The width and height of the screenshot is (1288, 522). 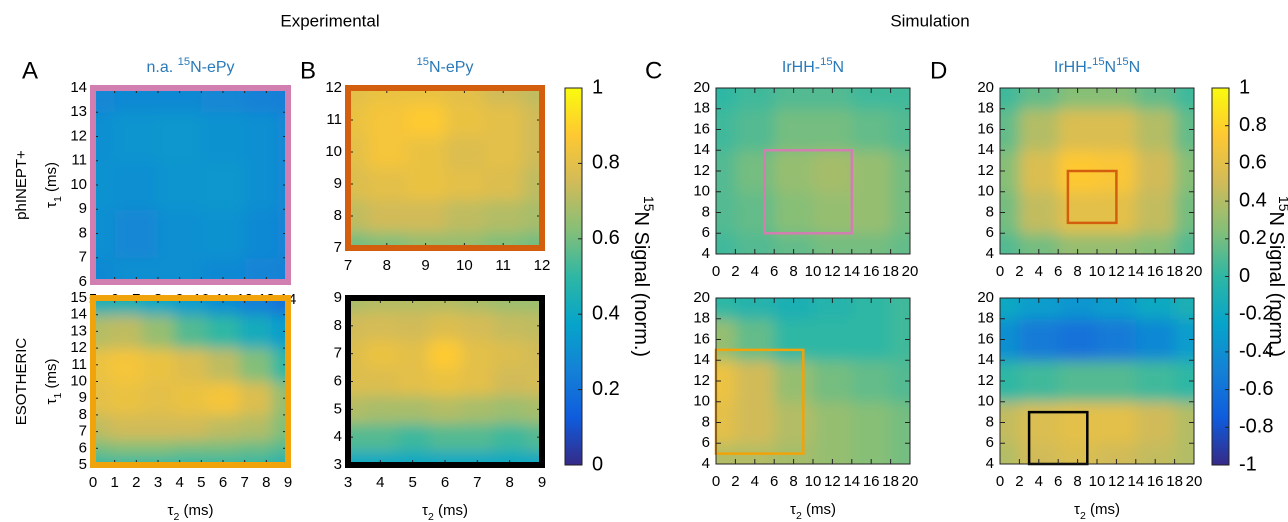 I want to click on text-part: 2, so click(x=1083, y=516).